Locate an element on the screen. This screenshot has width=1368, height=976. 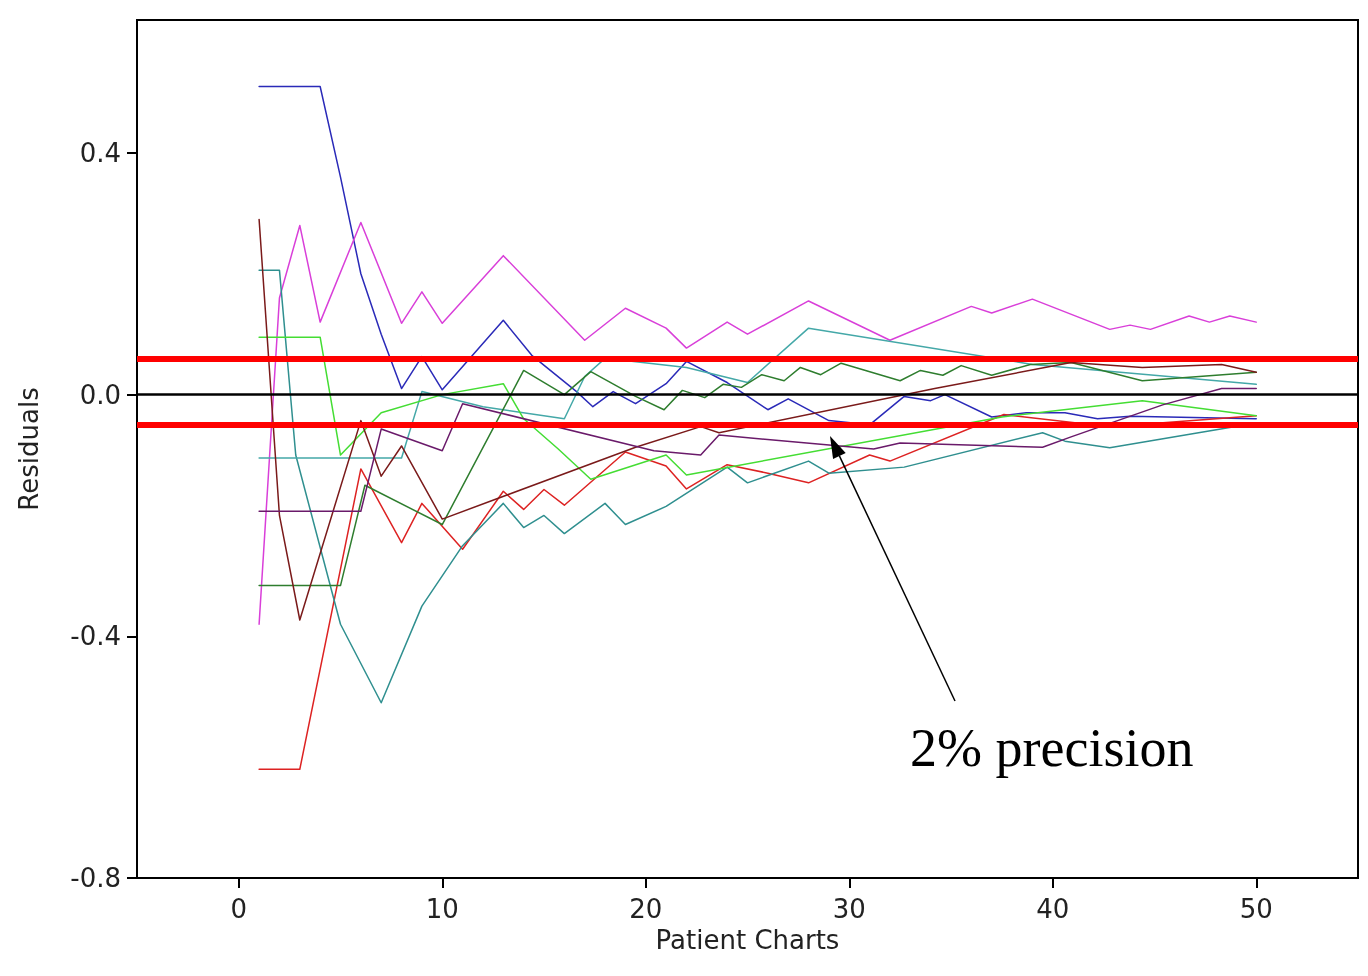
x-axis-title: Patient Charts is located at coordinates (747, 939).